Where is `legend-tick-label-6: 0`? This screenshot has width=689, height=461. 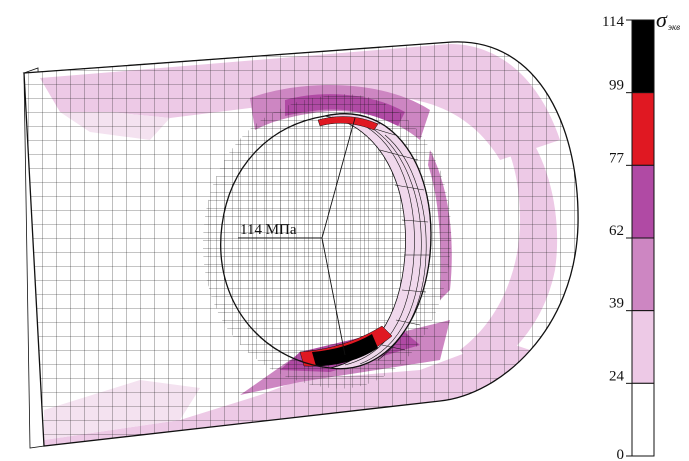 legend-tick-label-6: 0 is located at coordinates (621, 454).